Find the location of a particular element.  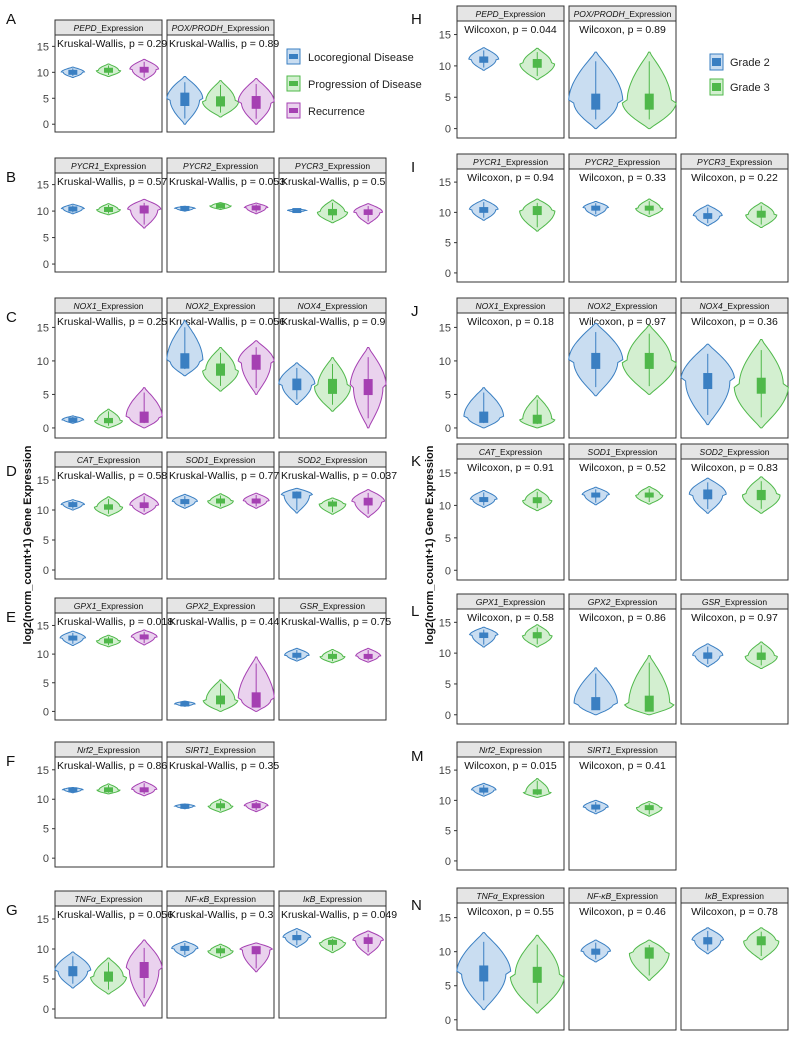

facet-A-0: PEPD_Expression Kruskal-Wallis, p = 0.29 is located at coordinates (110, 76).